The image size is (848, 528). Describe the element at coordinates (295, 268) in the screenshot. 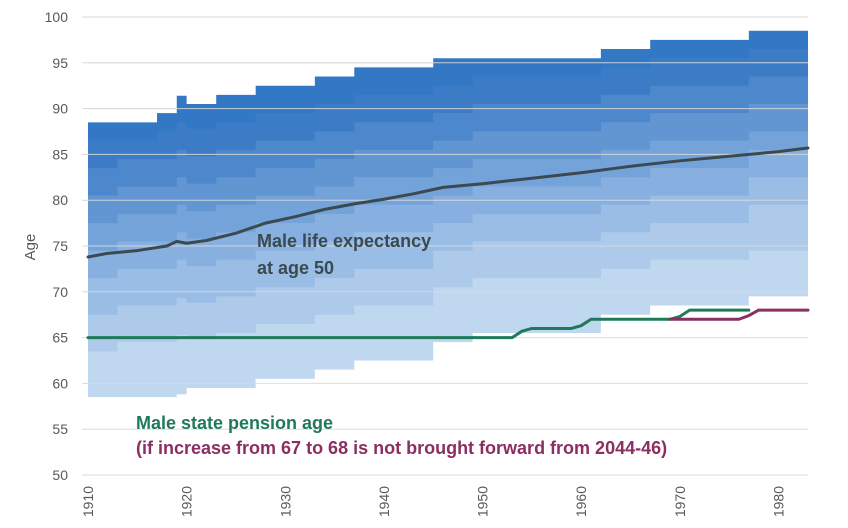

I see `life-expectancy-label-line2: at age 50` at that location.